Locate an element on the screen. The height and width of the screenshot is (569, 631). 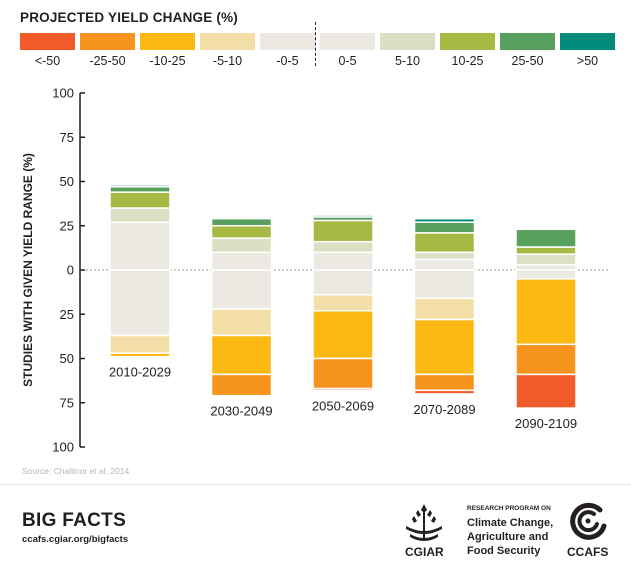
big-facts-title: BIG FACTS is located at coordinates (74, 520).